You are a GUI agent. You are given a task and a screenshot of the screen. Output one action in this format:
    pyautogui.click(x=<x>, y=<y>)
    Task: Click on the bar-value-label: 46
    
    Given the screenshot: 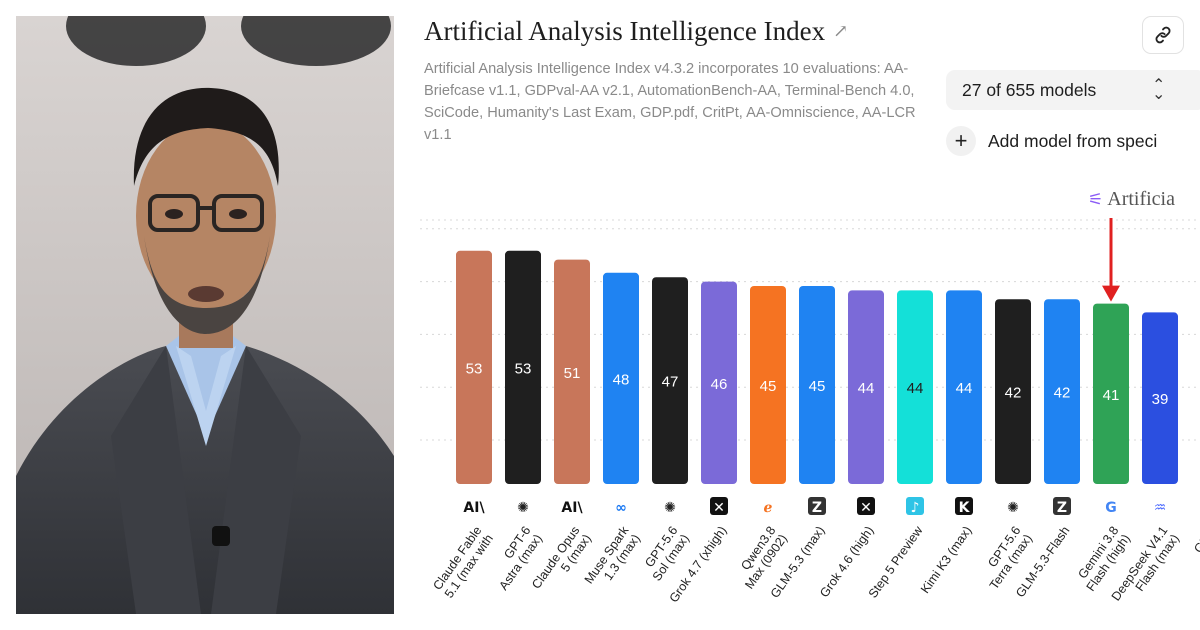 What is the action you would take?
    pyautogui.click(x=719, y=384)
    